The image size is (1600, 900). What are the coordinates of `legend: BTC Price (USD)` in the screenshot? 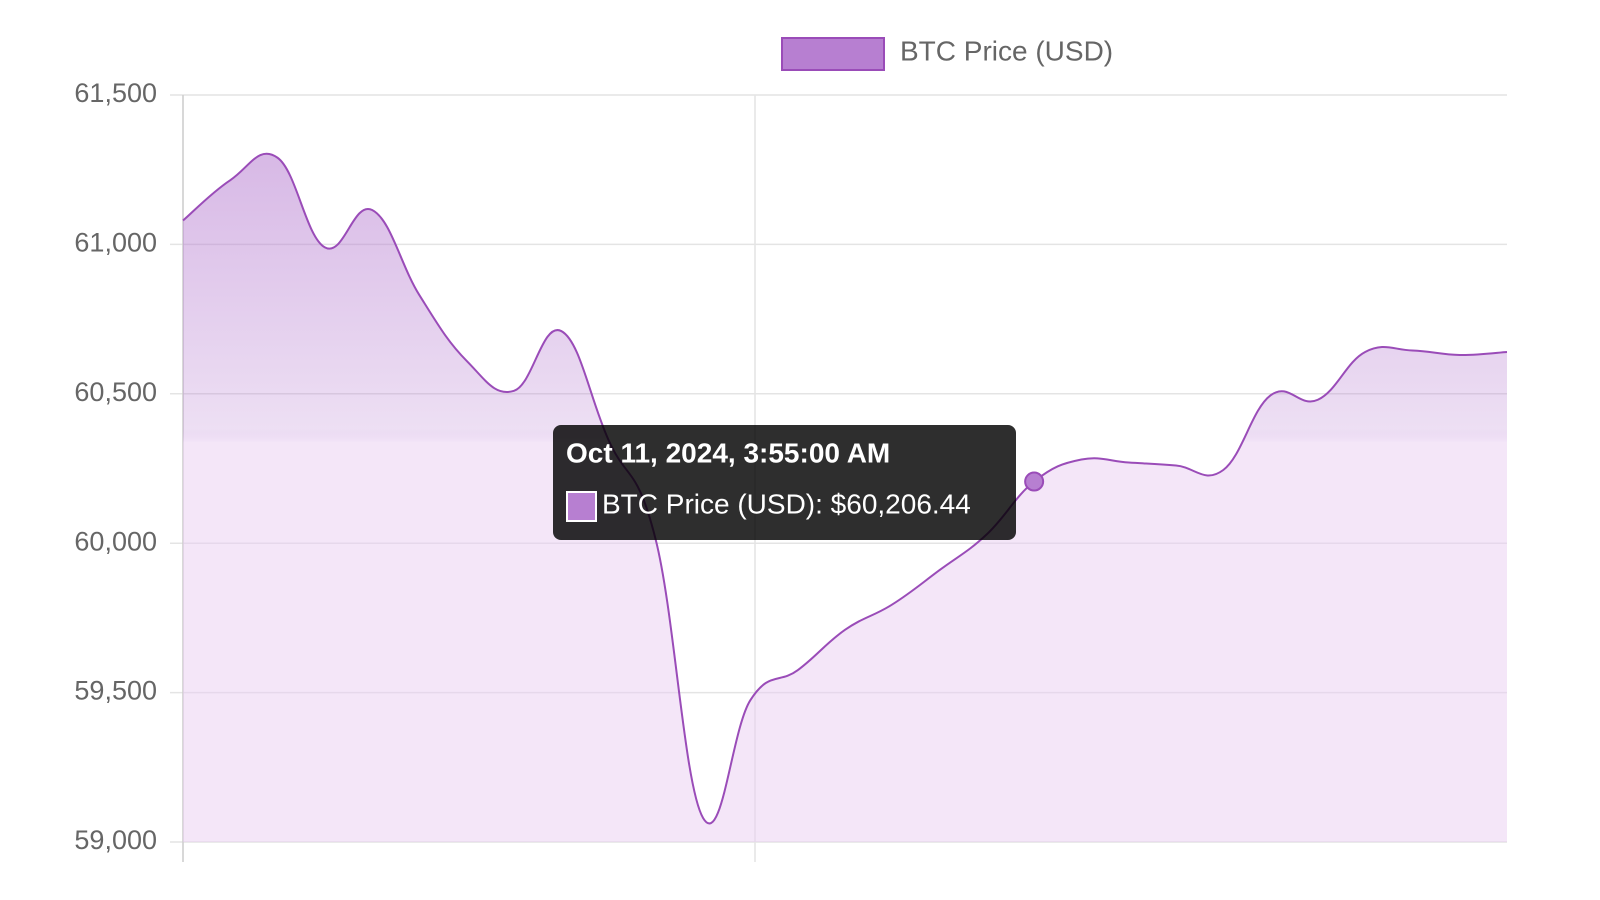 It's located at (947, 53).